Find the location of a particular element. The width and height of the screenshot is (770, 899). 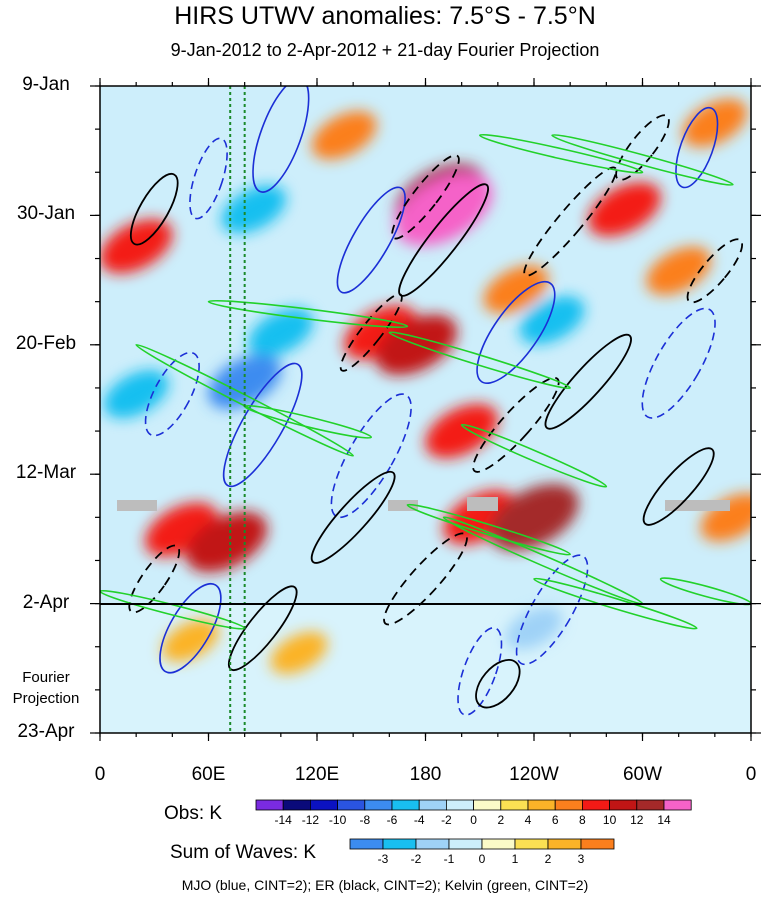

y-tick-label: 30-Jan is located at coordinates (46, 214).